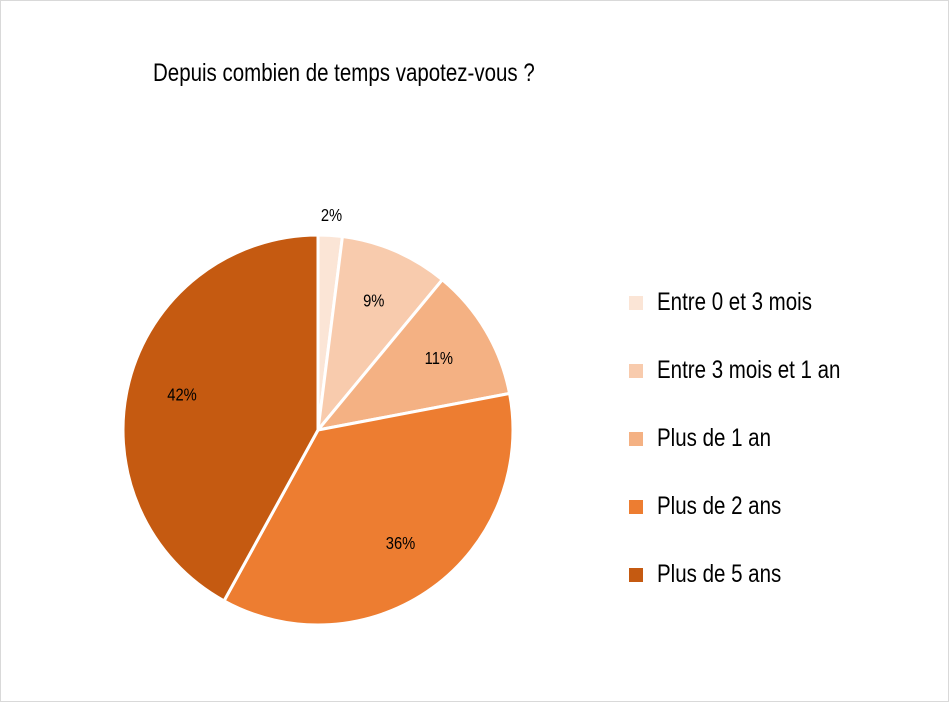 The height and width of the screenshot is (703, 949). What do you see at coordinates (714, 438) in the screenshot?
I see `legend-label: Plus de 1 an` at bounding box center [714, 438].